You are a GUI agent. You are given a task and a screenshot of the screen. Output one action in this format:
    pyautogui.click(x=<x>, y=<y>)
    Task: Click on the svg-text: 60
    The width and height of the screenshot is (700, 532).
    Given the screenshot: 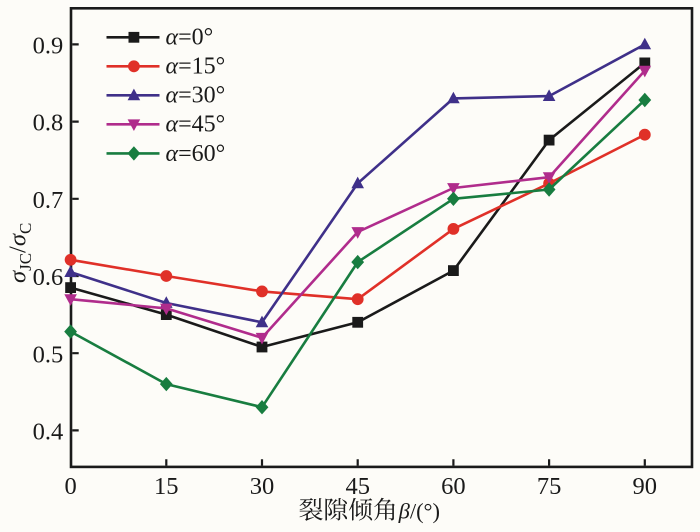 What is the action you would take?
    pyautogui.click(x=453, y=486)
    